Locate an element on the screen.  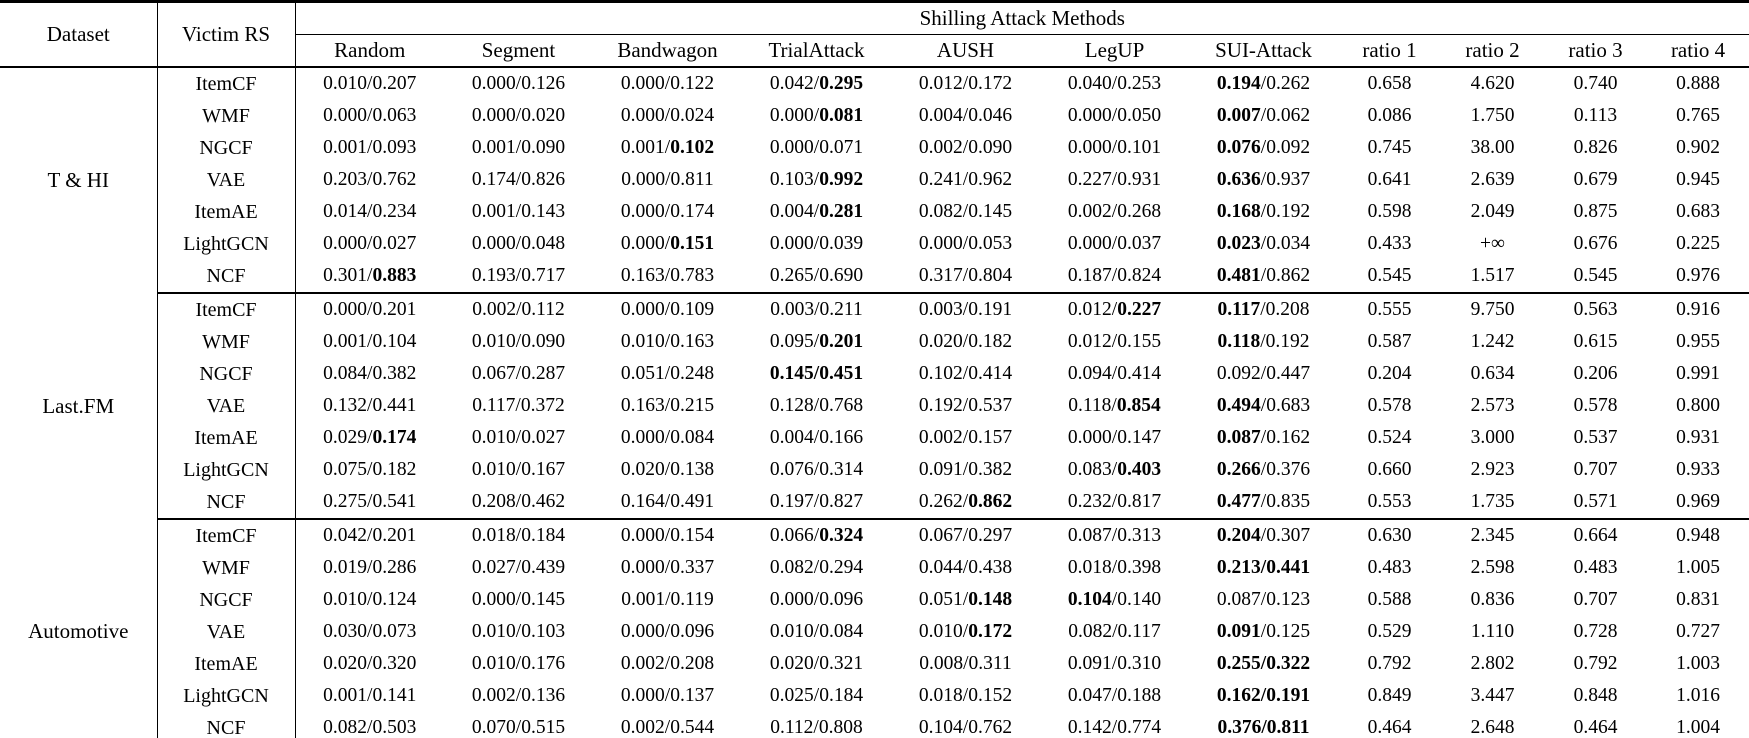
metric-cell: 0.102/0.414 is located at coordinates (965, 373).